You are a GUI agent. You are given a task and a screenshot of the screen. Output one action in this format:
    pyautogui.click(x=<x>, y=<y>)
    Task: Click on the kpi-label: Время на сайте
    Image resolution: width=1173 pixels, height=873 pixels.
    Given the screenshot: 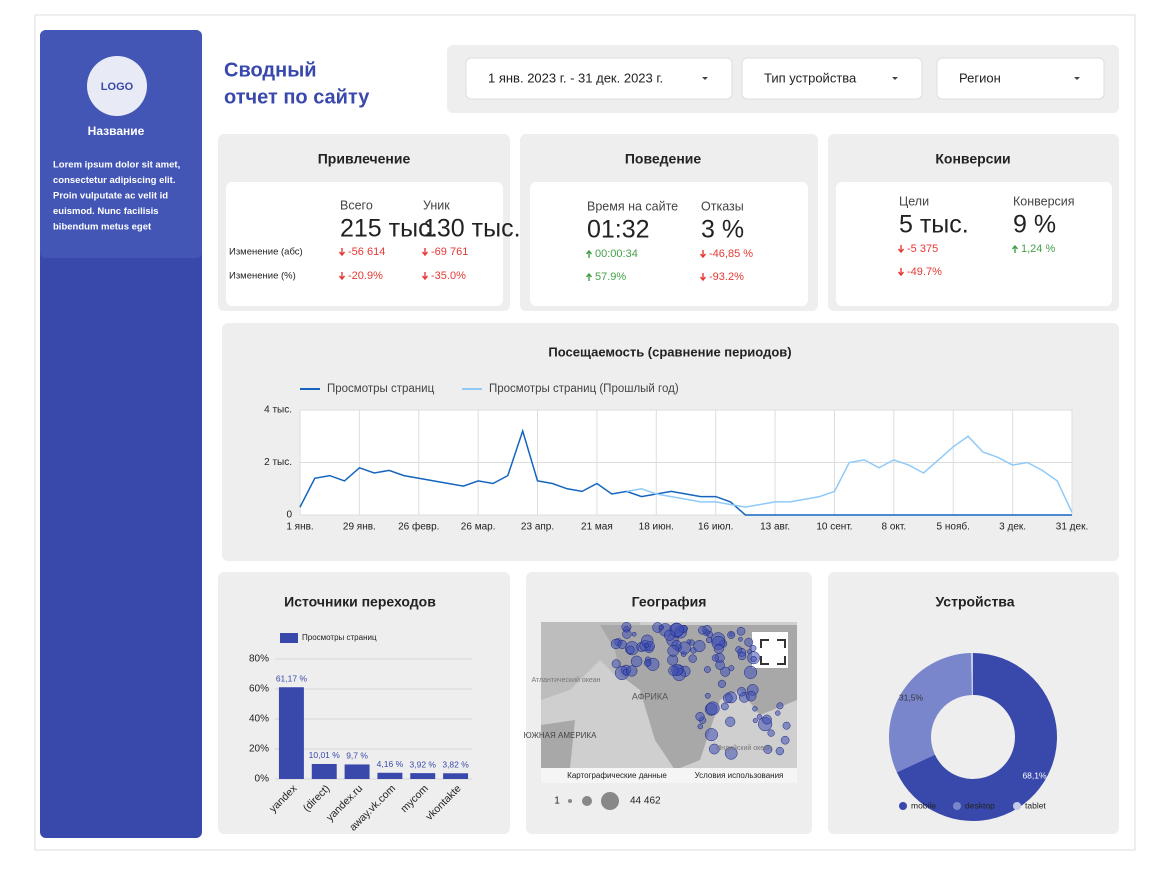 What is the action you would take?
    pyautogui.click(x=632, y=206)
    